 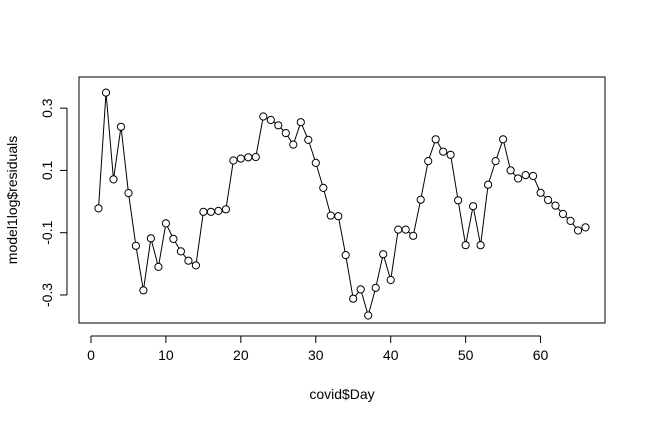 What do you see at coordinates (391, 355) in the screenshot?
I see `x-tick-label: 40` at bounding box center [391, 355].